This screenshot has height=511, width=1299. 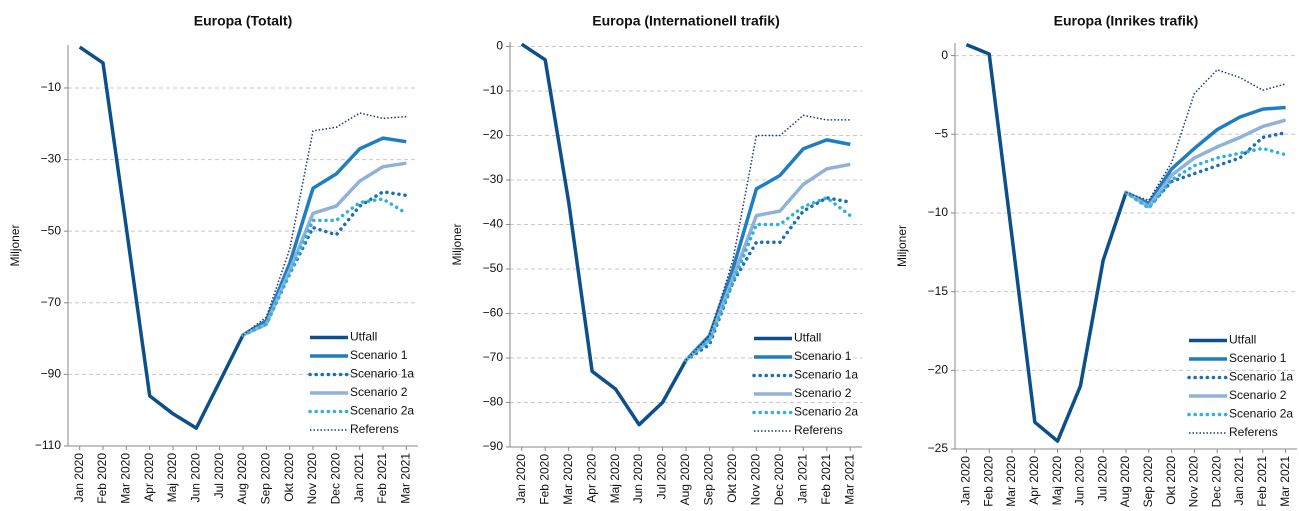 I want to click on y-tick-label: −40, so click(x=493, y=224).